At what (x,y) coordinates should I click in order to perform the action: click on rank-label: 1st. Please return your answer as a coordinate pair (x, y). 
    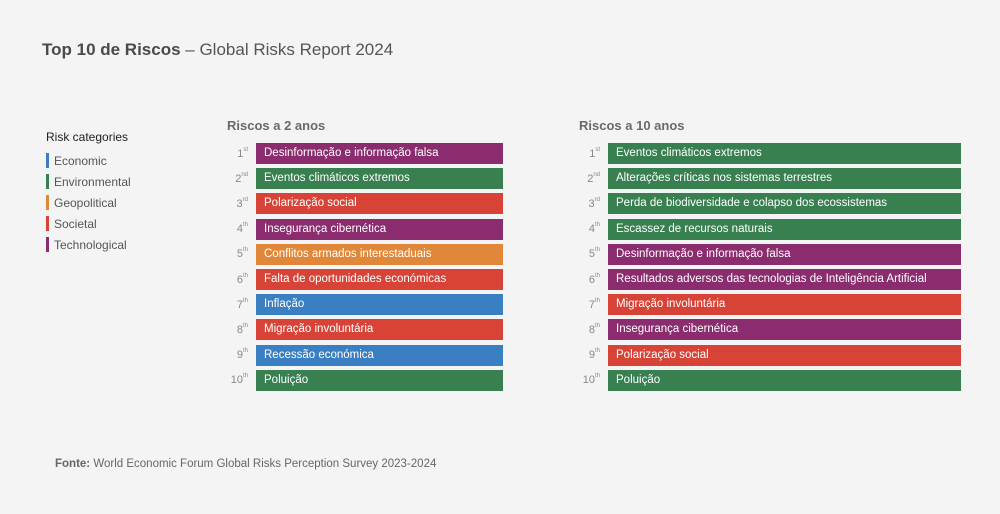
    Looking at the image, I should click on (587, 153).